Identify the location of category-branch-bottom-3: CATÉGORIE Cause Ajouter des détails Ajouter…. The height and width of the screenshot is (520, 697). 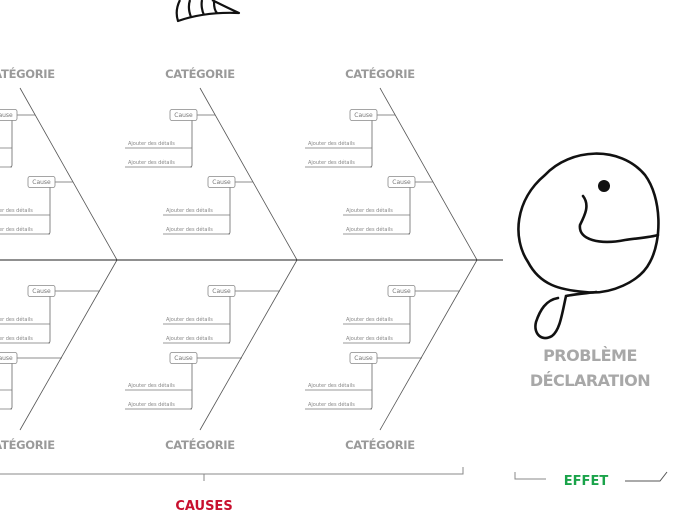
(391, 355).